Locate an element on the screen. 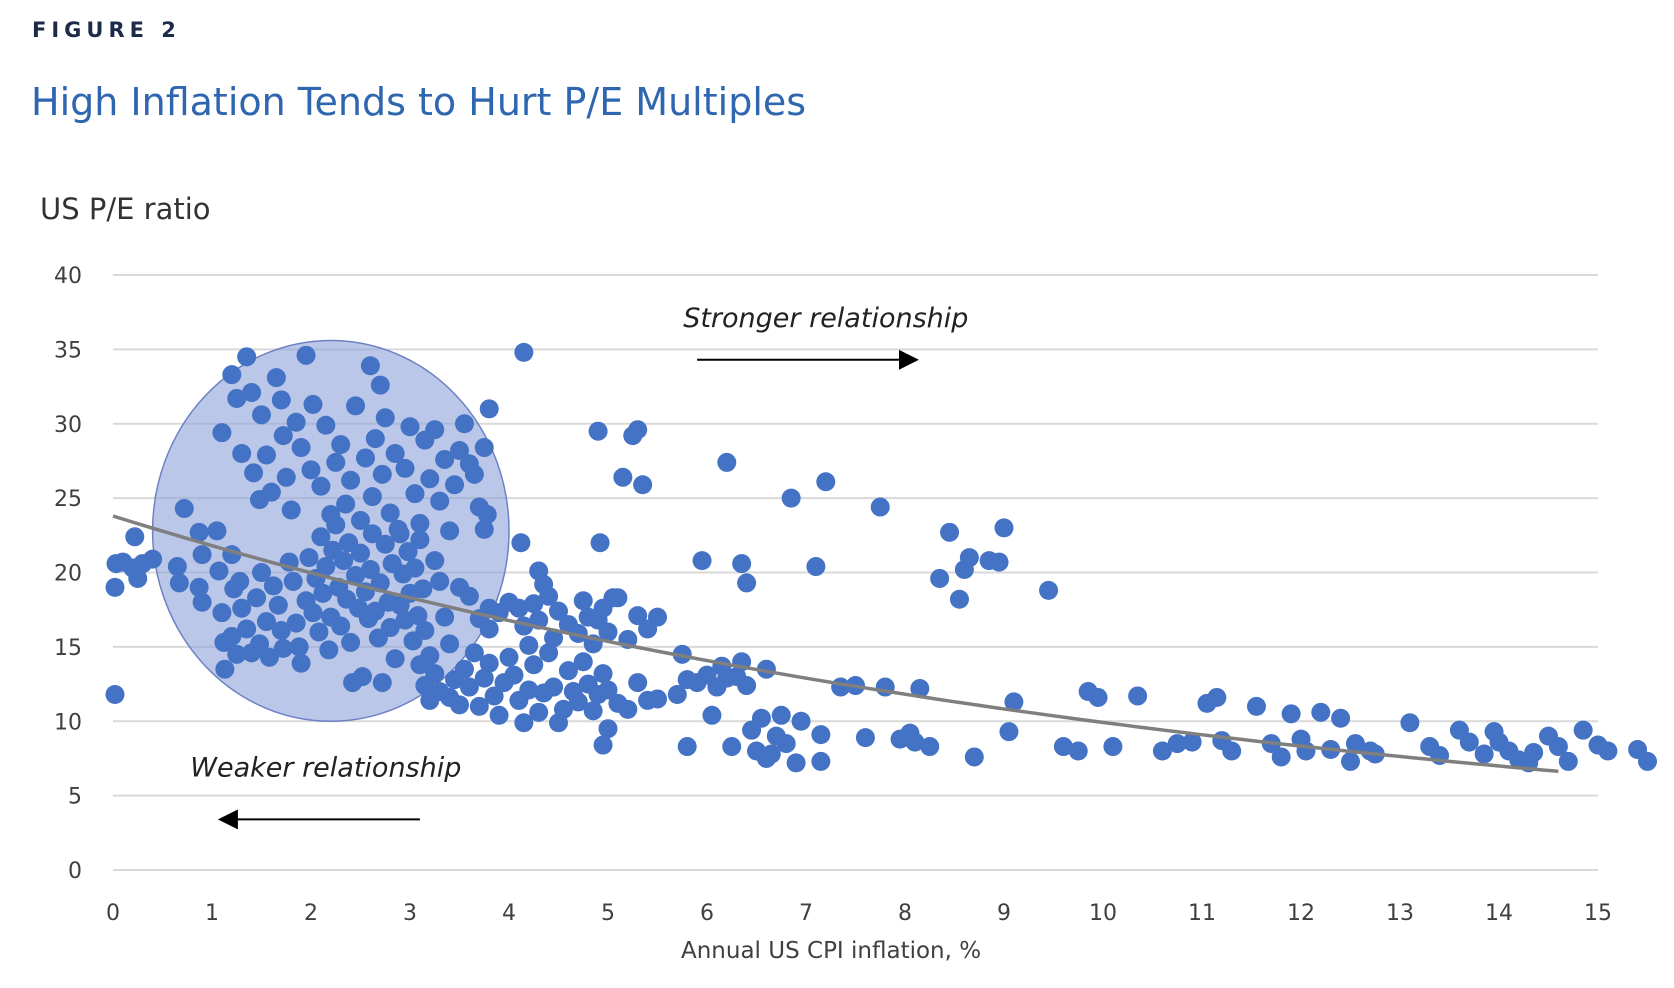  annotation-label: Stronger relationship is located at coordinates (825, 318).